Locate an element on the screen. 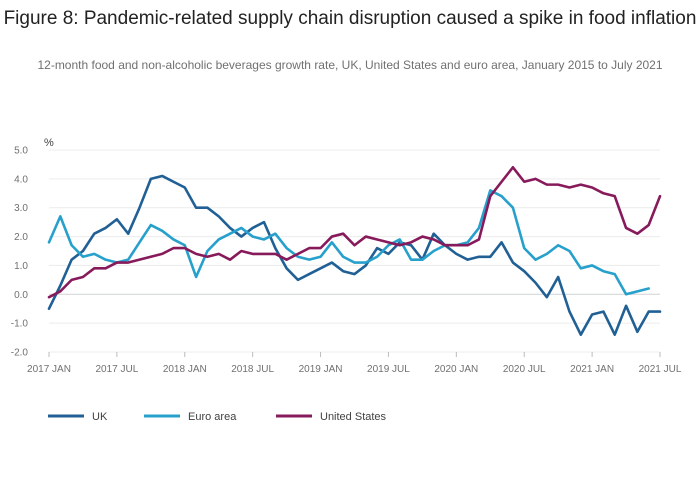  y-unit-label: % is located at coordinates (49, 143).